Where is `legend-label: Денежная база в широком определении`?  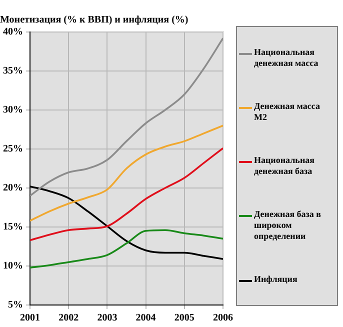 legend-label: Денежная база в широком определении is located at coordinates (288, 225).